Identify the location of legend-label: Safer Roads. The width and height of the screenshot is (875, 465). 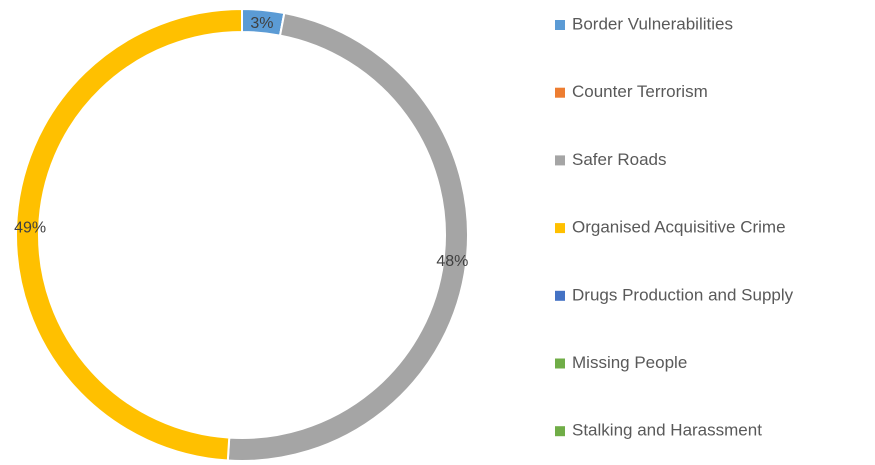
(619, 159).